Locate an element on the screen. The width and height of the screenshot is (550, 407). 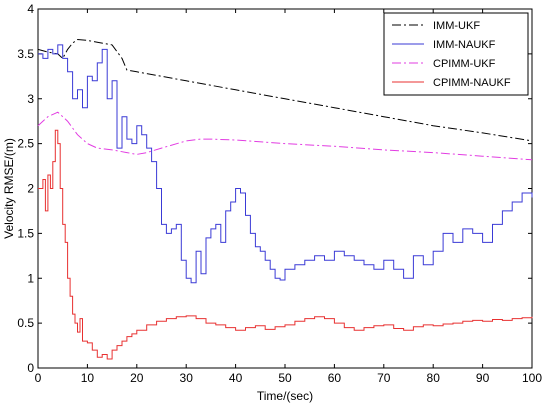
legend-label: IMM-UKF is located at coordinates (456, 26).